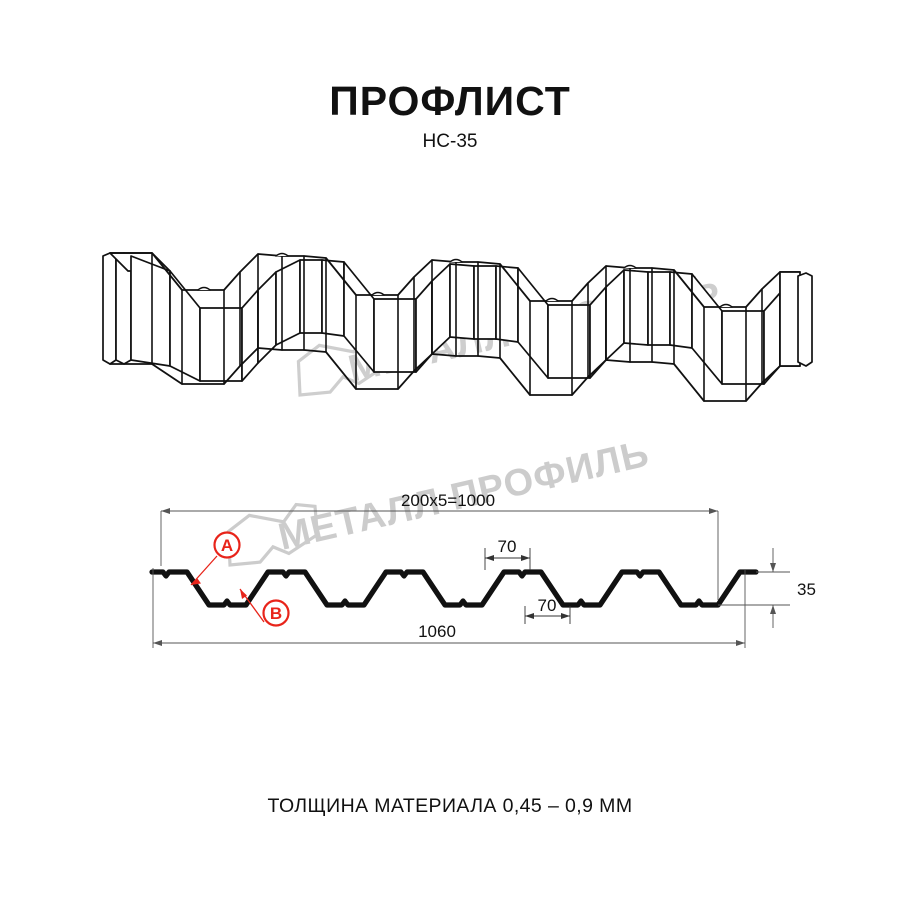  I want to click on dimension-valley-width, so click(547, 615).